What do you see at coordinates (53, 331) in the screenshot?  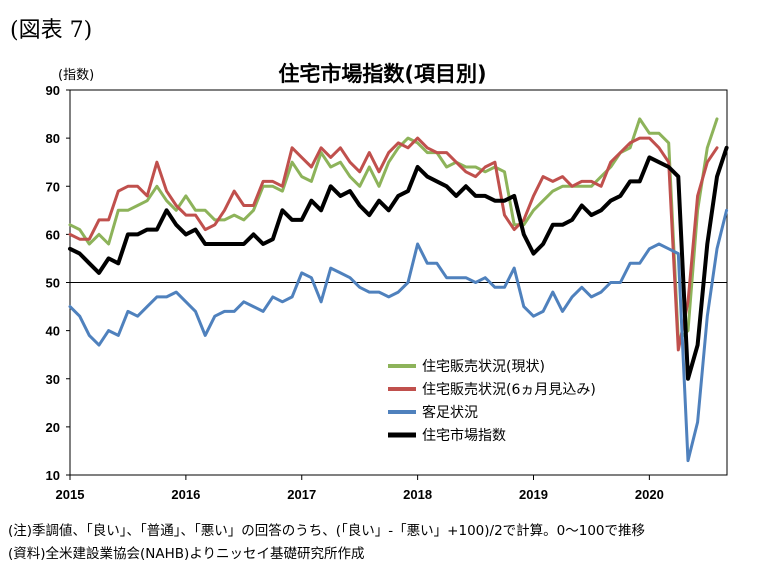 I see `y-tick-label: 40` at bounding box center [53, 331].